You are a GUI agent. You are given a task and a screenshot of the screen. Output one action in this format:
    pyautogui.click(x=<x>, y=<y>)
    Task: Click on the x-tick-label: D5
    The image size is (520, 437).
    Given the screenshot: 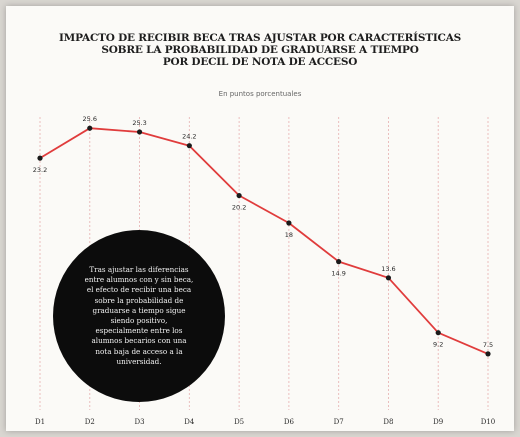 What is the action you would take?
    pyautogui.click(x=239, y=422)
    